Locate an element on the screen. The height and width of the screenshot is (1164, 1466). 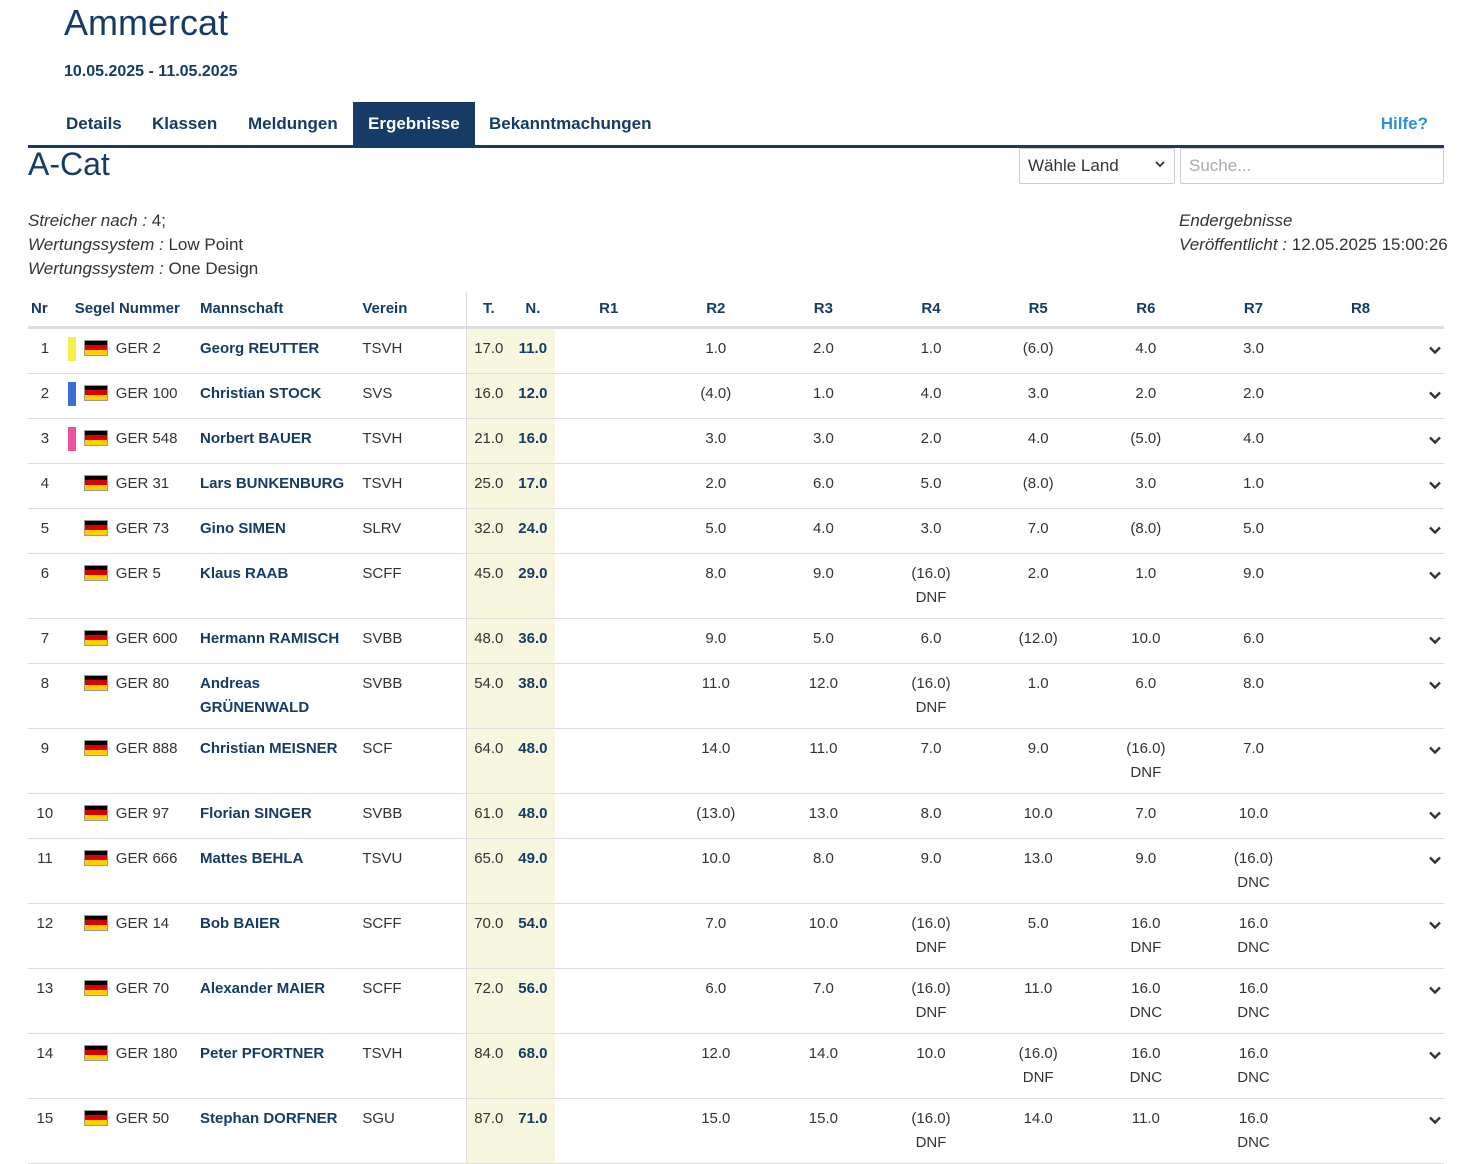
crew-name-link: Mattes BEHLA is located at coordinates (281, 871).